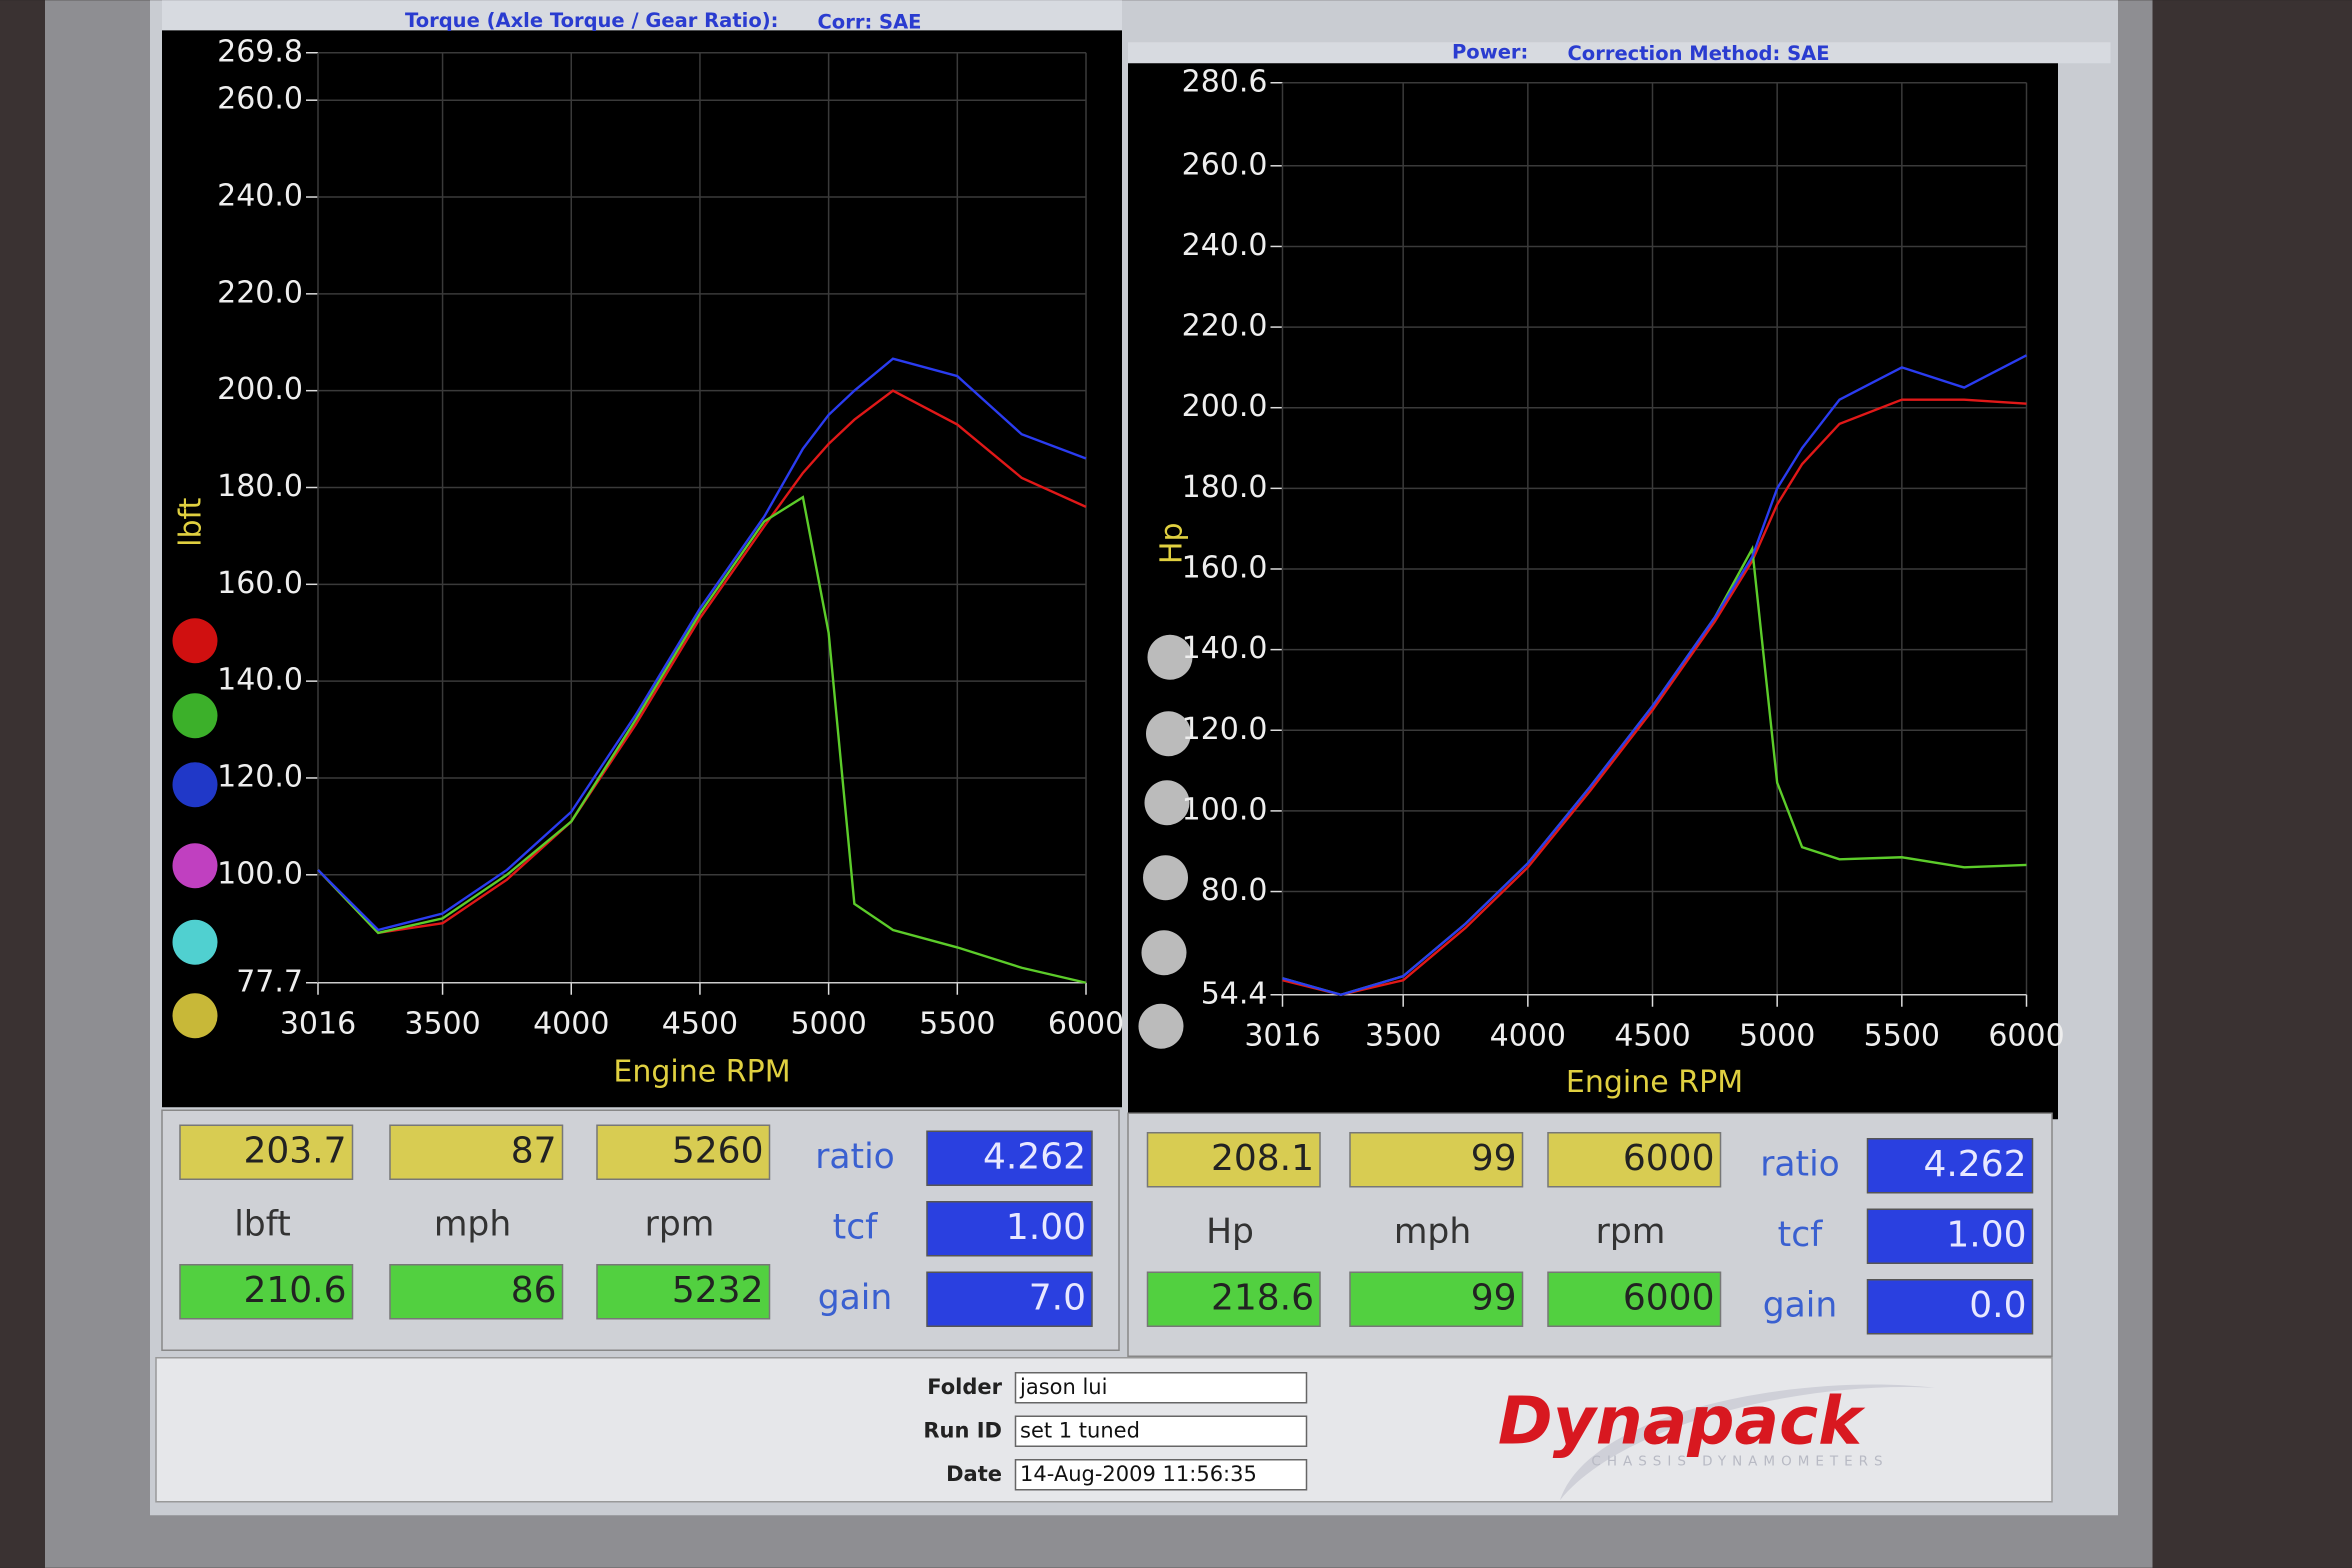 The width and height of the screenshot is (2352, 1568). What do you see at coordinates (1172, 543) in the screenshot?
I see `y-axis-label: Hp` at bounding box center [1172, 543].